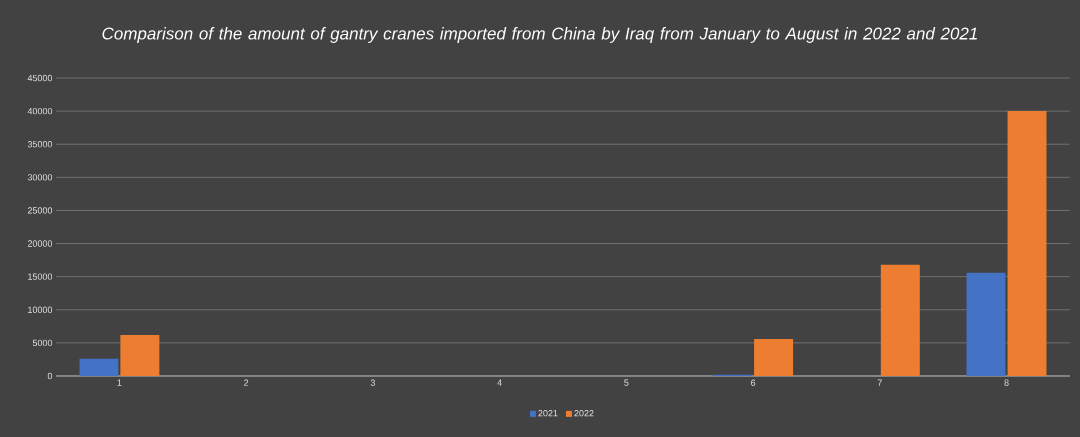 The height and width of the screenshot is (437, 1080). Describe the element at coordinates (879, 382) in the screenshot. I see `x-tick-label: 7` at that location.